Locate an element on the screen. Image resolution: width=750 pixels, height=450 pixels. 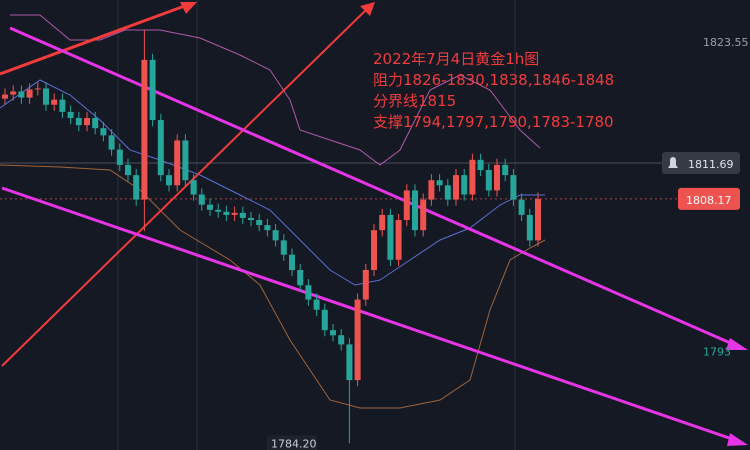
price-label: 1808.17 is located at coordinates (709, 200).